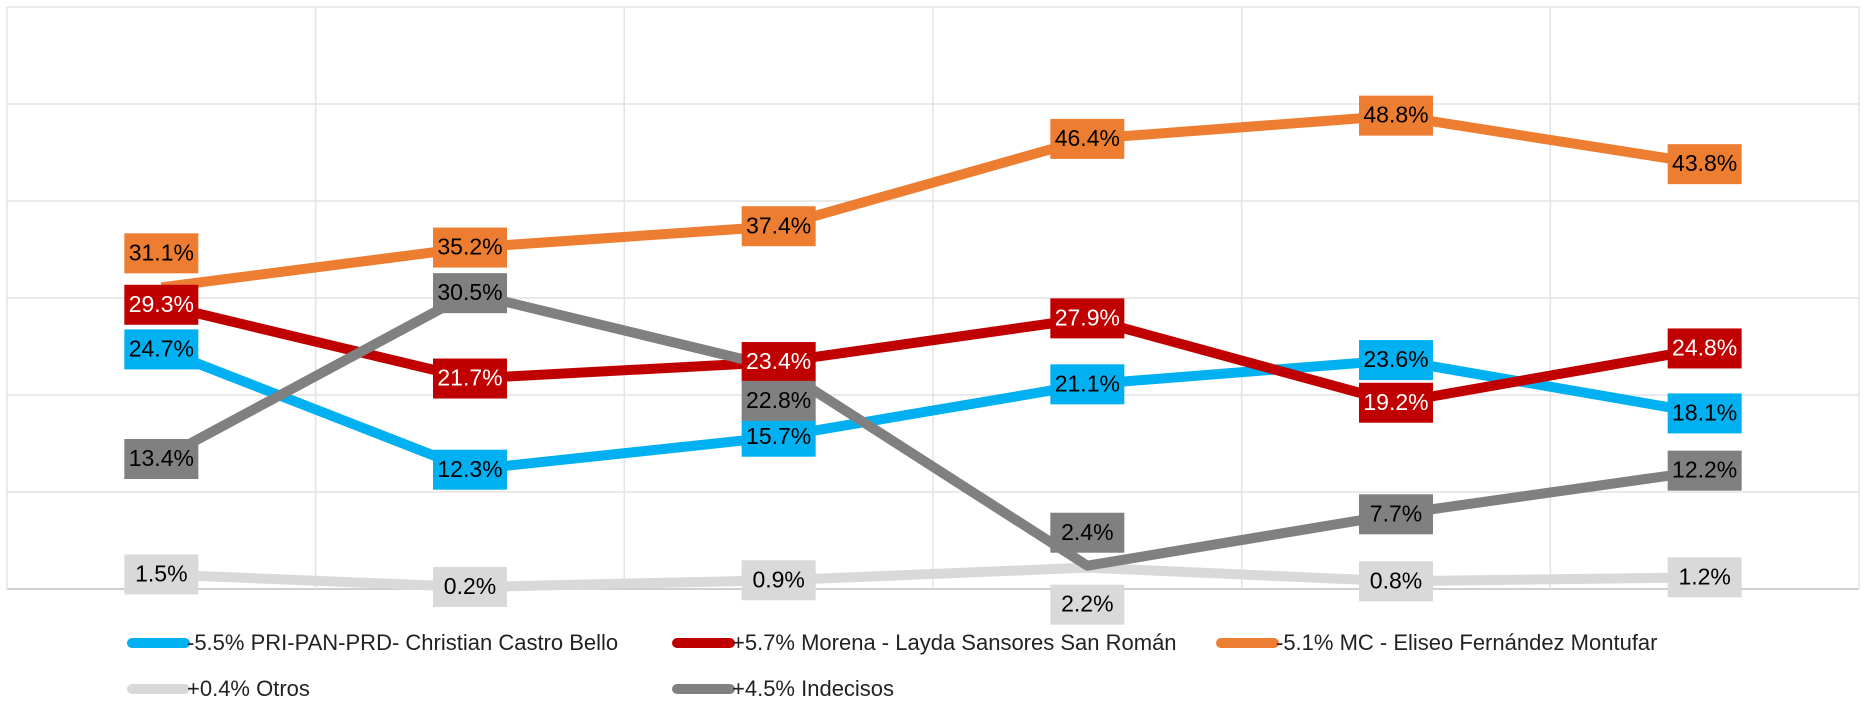 This screenshot has width=1866, height=710. I want to click on data-label: 0.2%, so click(470, 586).